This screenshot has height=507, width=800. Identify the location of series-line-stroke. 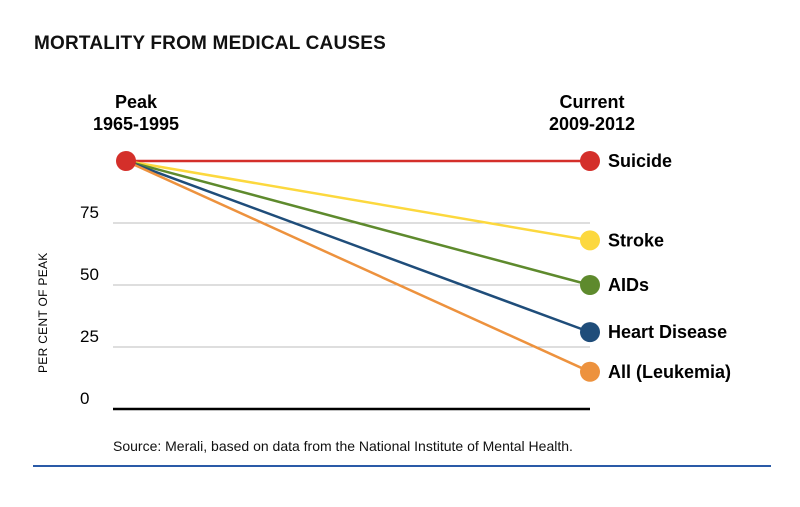
(358, 200).